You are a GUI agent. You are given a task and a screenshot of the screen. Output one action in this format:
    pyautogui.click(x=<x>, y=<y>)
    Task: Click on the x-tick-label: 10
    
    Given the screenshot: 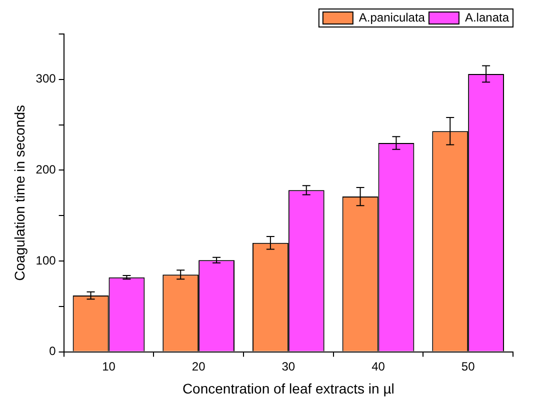 What is the action you would take?
    pyautogui.click(x=109, y=366)
    